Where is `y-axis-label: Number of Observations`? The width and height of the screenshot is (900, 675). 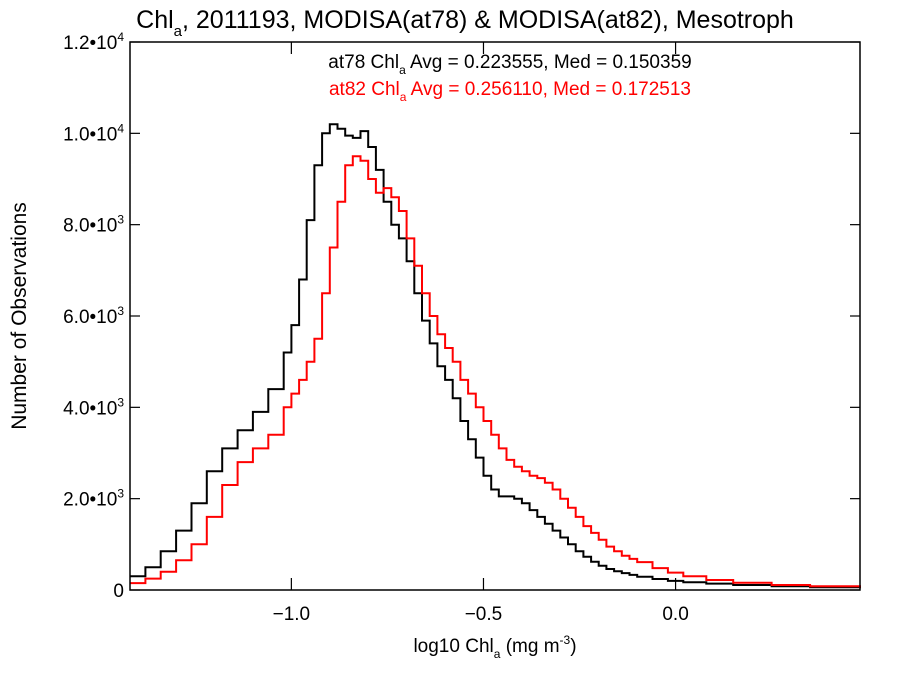 y-axis-label: Number of Observations is located at coordinates (19, 316).